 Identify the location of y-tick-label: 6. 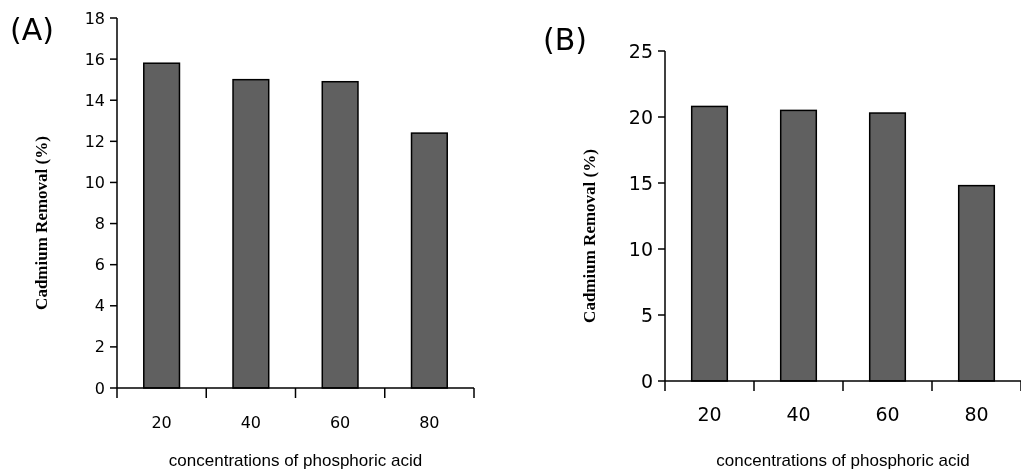
(99, 265).